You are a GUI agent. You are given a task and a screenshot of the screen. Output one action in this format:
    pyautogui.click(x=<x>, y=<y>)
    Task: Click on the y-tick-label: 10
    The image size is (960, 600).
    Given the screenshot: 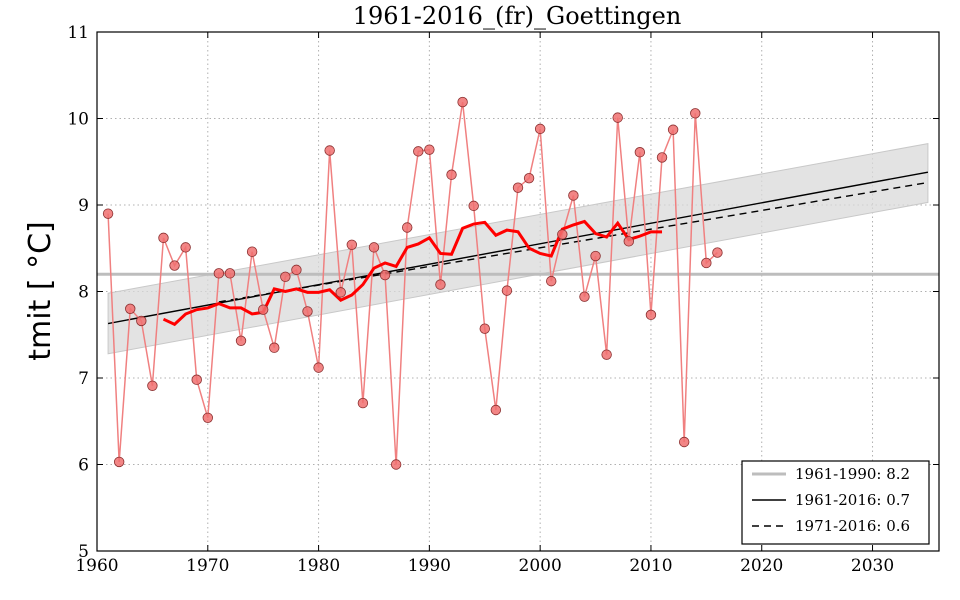 What is the action you would take?
    pyautogui.click(x=78, y=120)
    